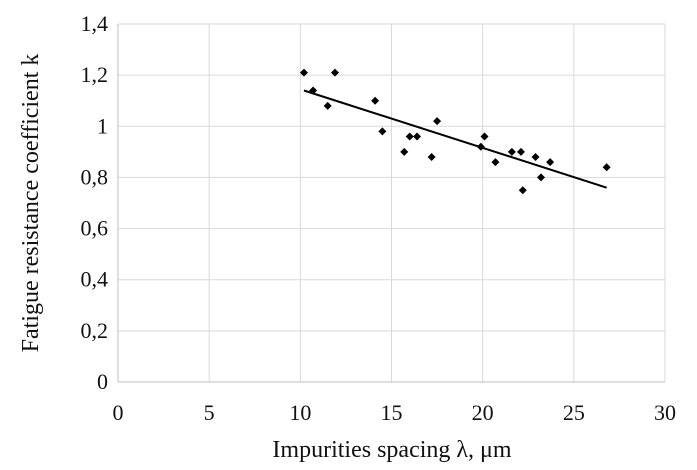 The width and height of the screenshot is (697, 470). What do you see at coordinates (391, 450) in the screenshot?
I see `x-axis-title: Impurities spacing λ, μm` at bounding box center [391, 450].